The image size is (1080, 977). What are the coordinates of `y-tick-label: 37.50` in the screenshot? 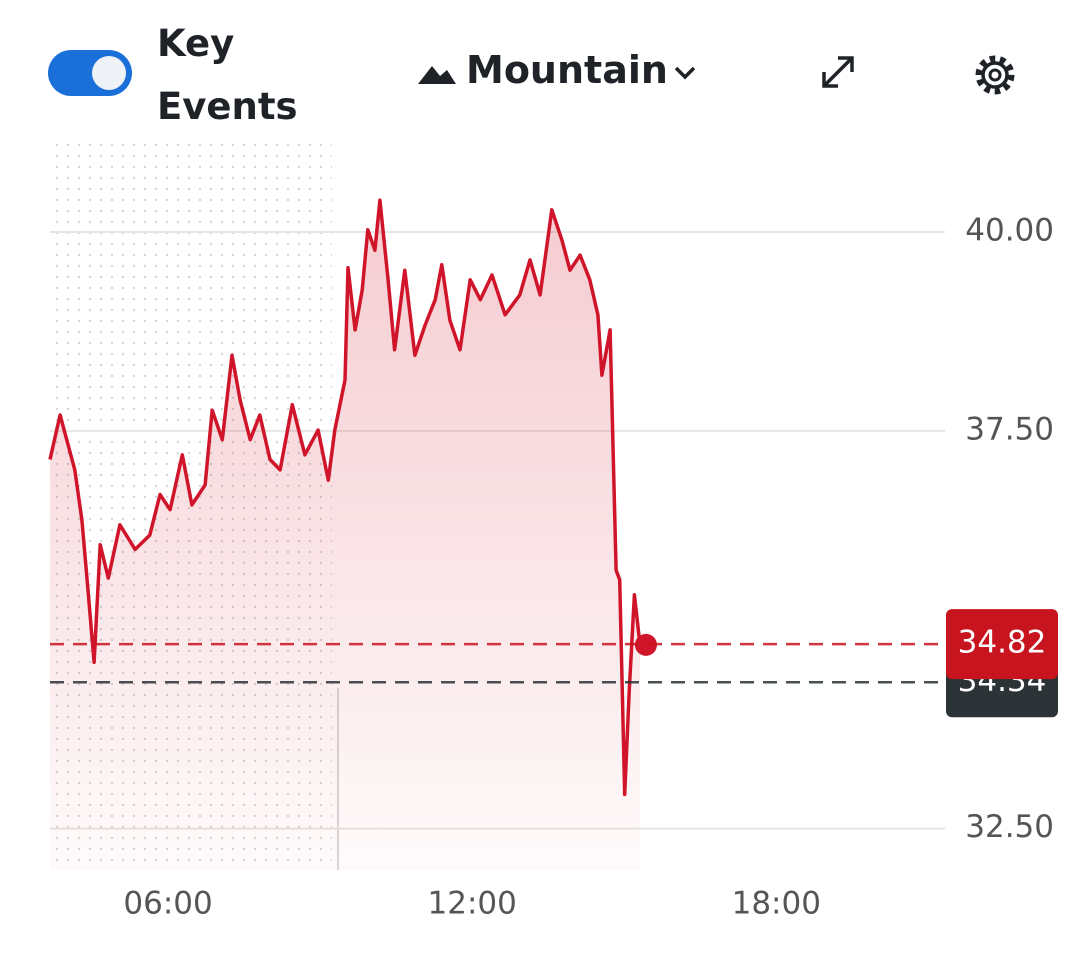 It's located at (1009, 429).